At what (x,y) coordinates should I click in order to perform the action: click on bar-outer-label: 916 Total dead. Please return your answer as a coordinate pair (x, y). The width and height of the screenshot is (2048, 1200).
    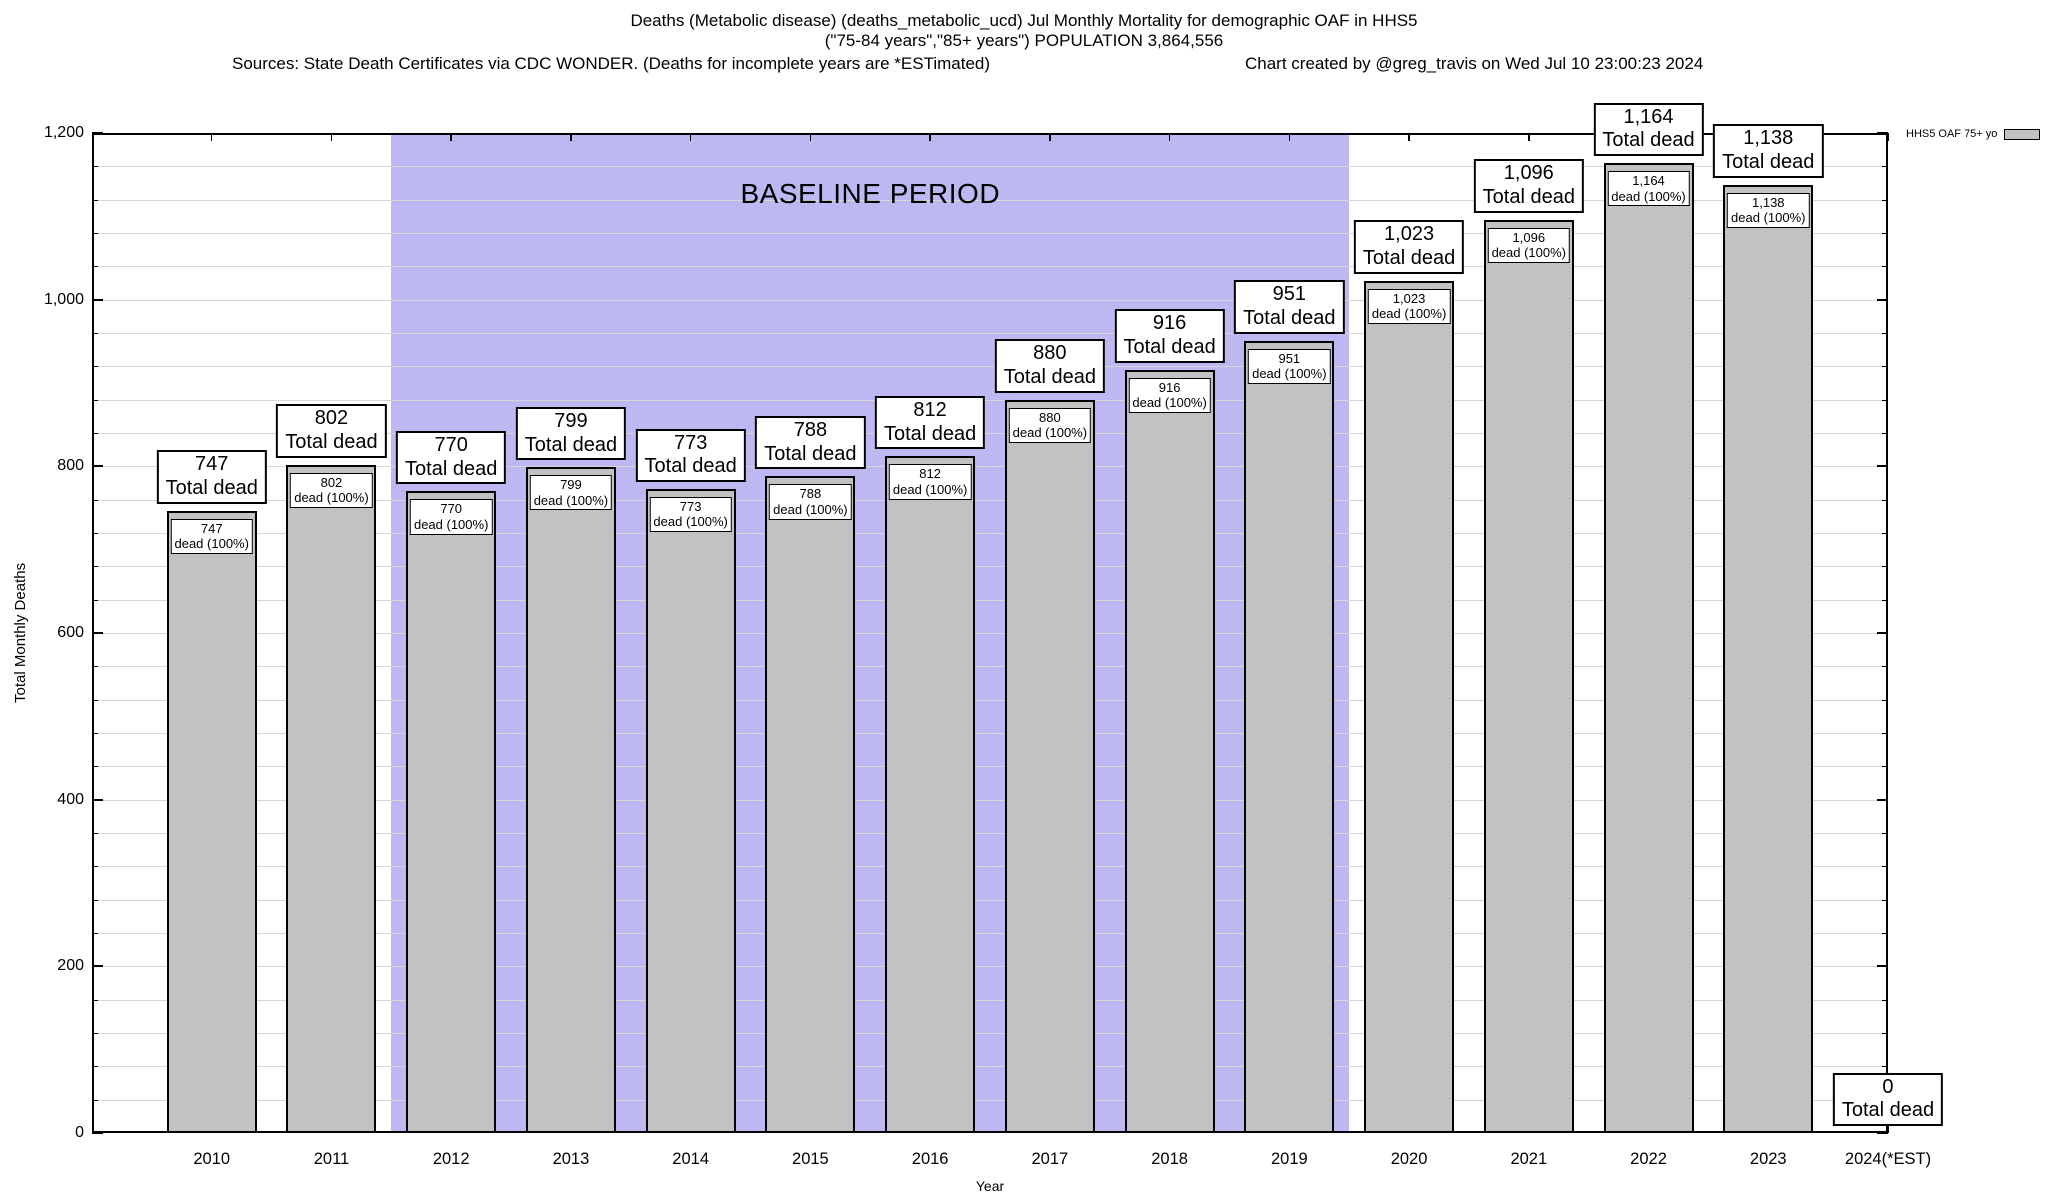
    Looking at the image, I should click on (1169, 336).